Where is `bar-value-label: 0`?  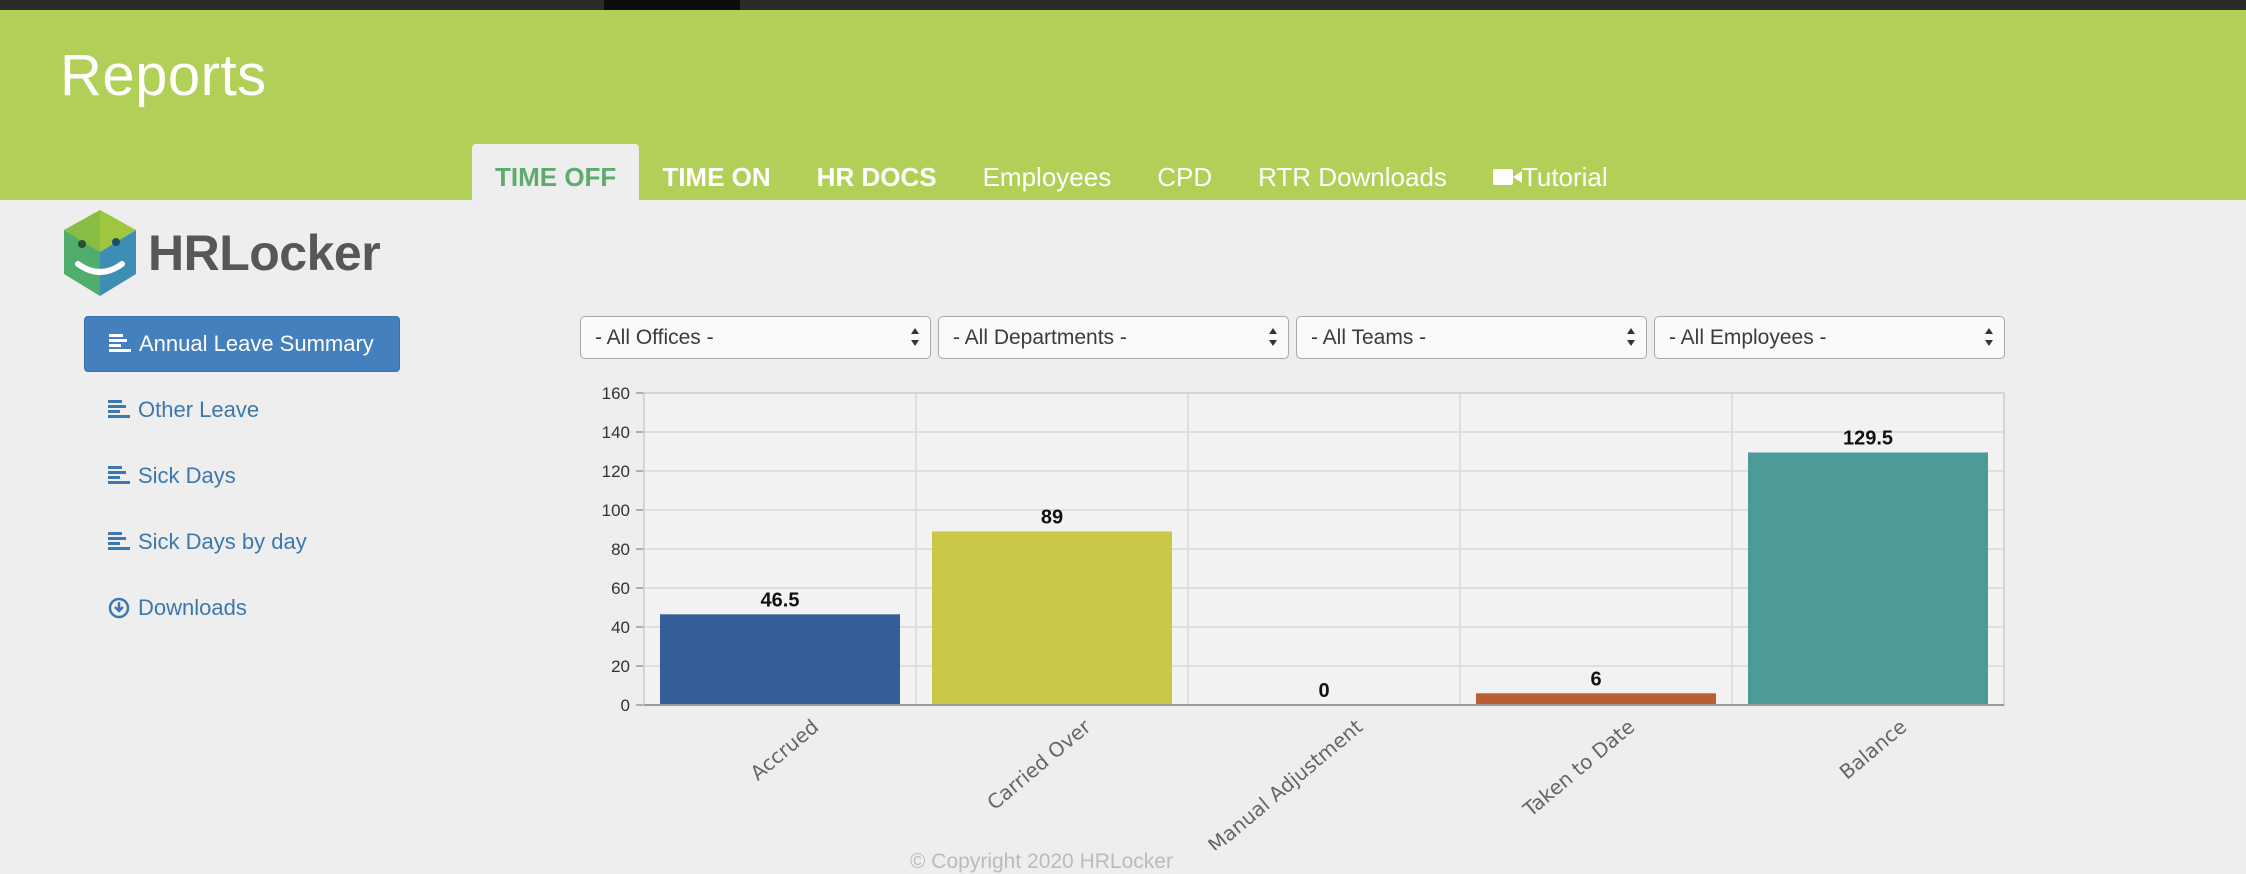
bar-value-label: 0 is located at coordinates (1323, 691).